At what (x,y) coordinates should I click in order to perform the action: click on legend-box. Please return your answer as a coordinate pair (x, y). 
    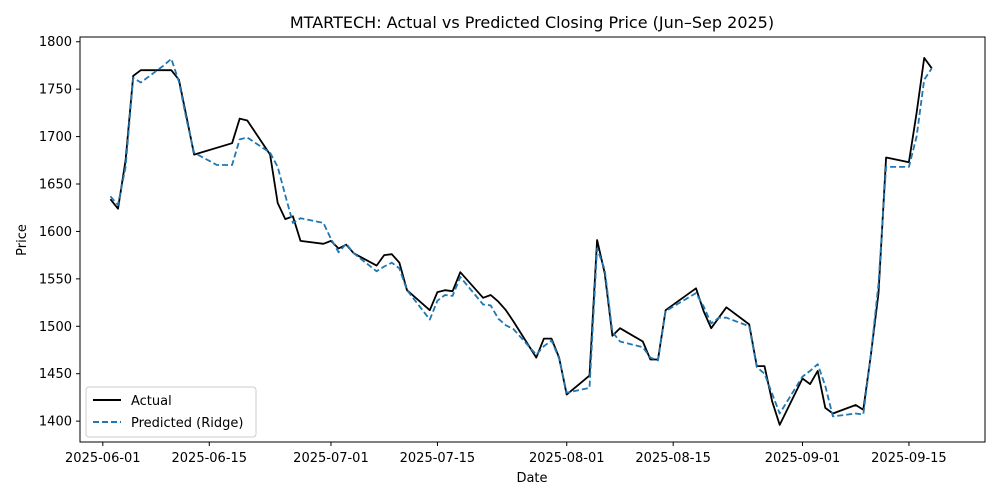
    Looking at the image, I should click on (171, 412).